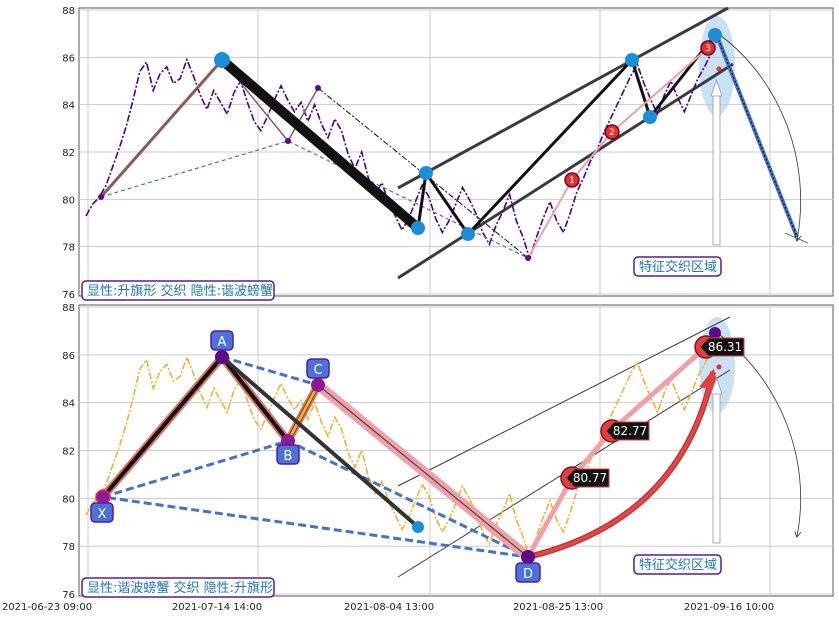 The height and width of the screenshot is (618, 839). Describe the element at coordinates (715, 333) in the screenshot. I see `bottom-node-top` at that location.